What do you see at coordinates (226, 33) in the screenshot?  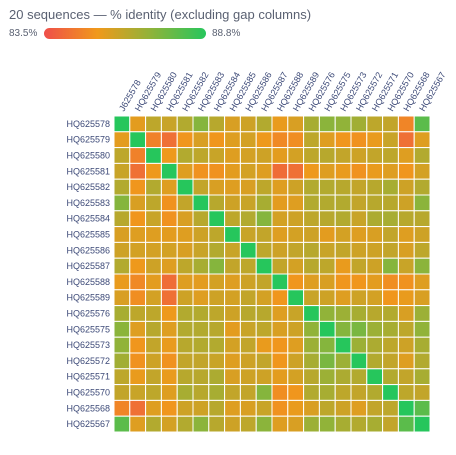 I see `color-scale-max-label: 88.8%` at bounding box center [226, 33].